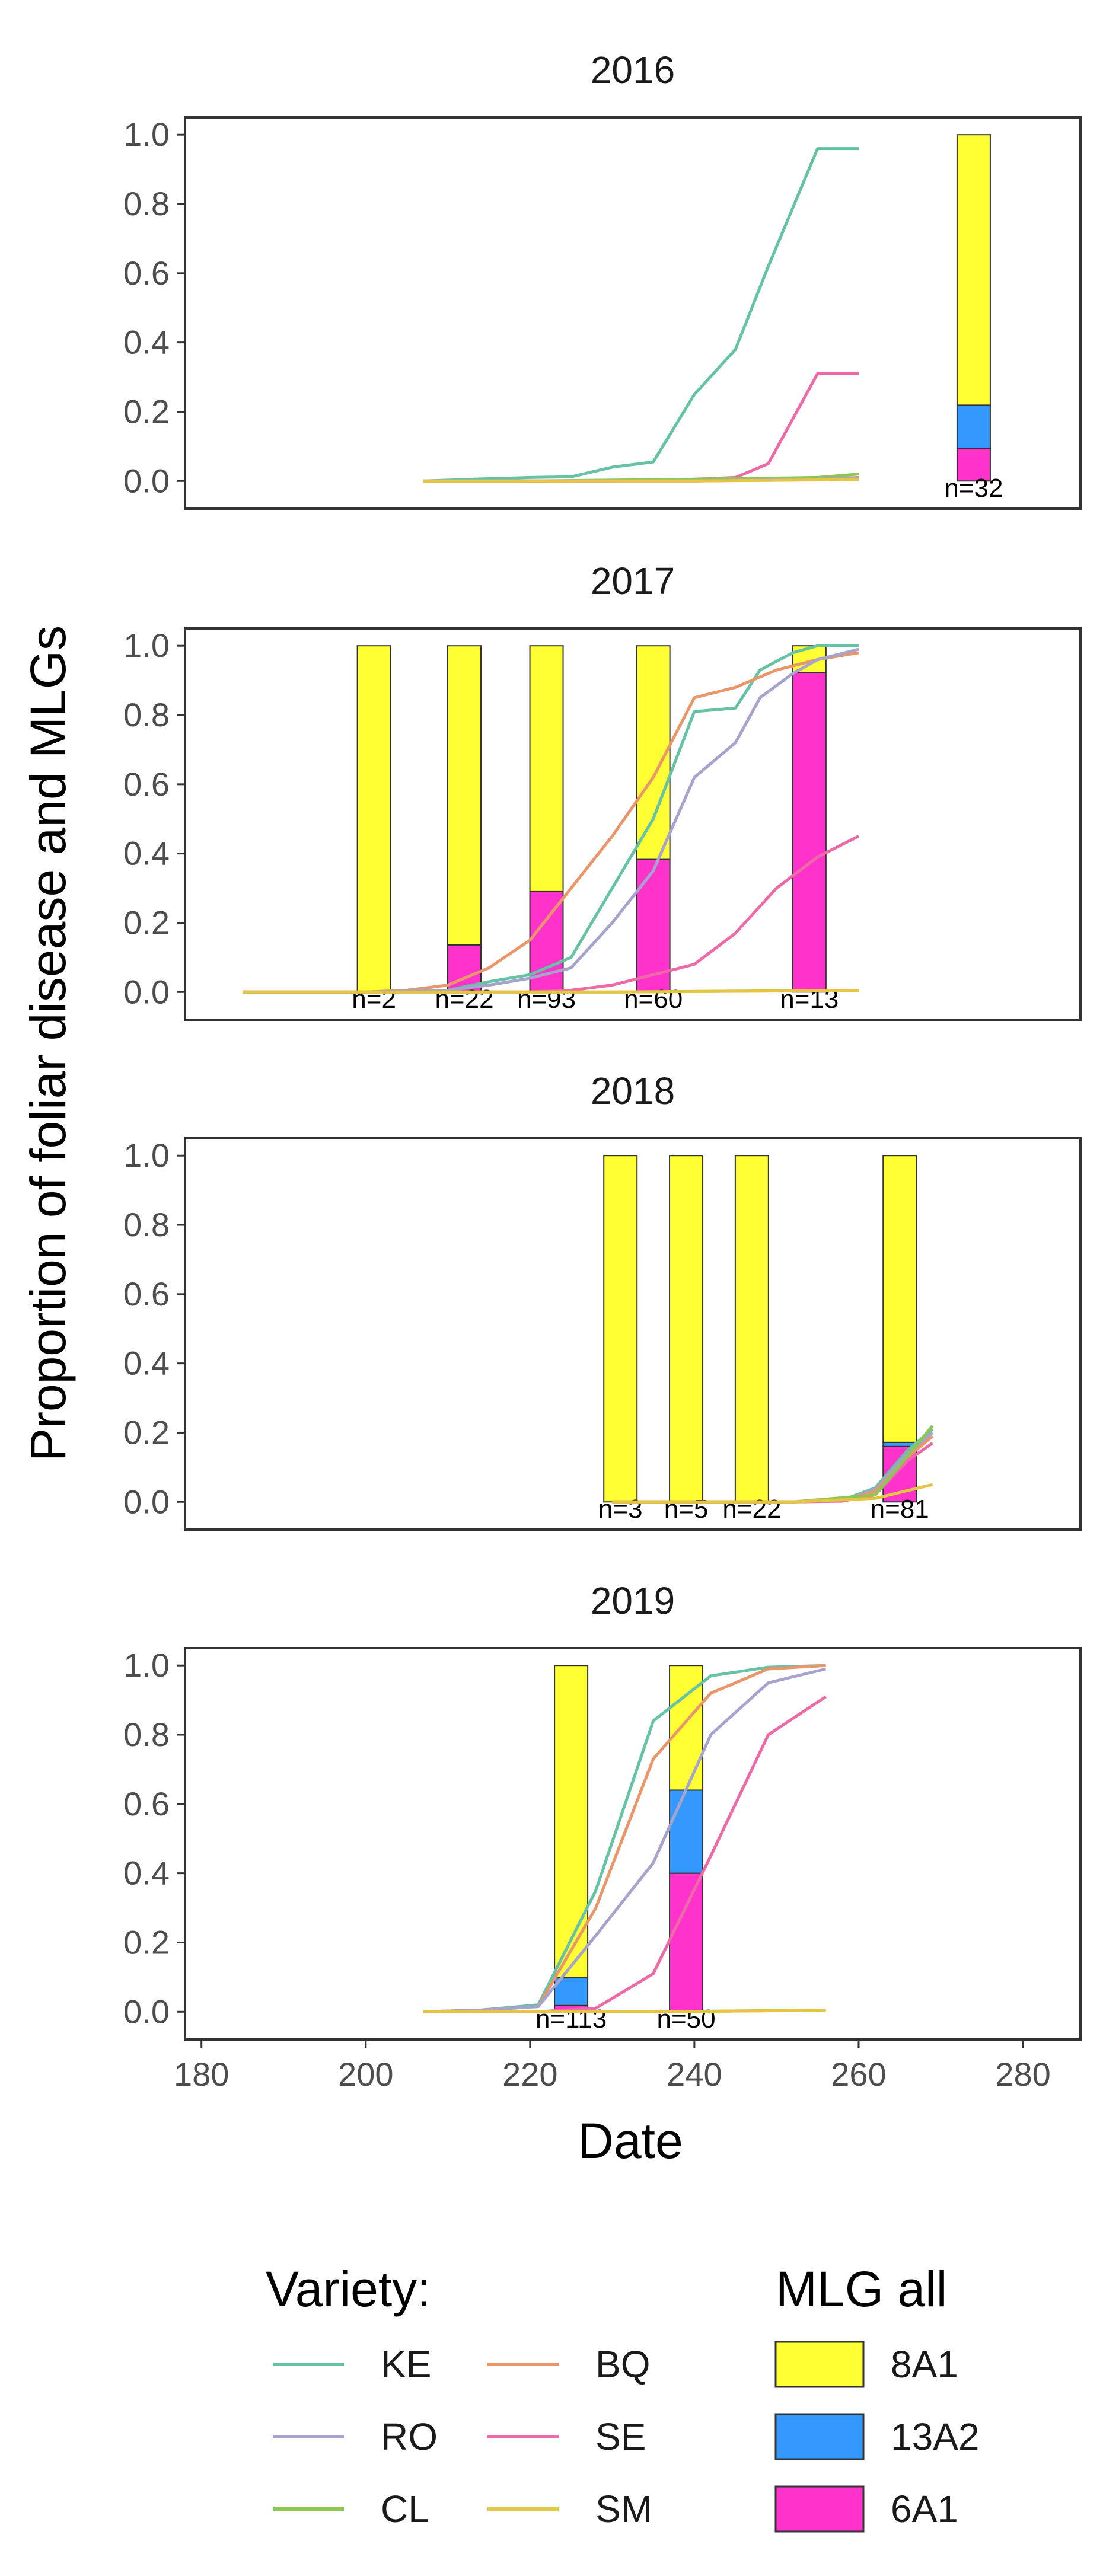 This screenshot has width=1103, height=2576. What do you see at coordinates (924, 2364) in the screenshot?
I see `legend-label-8A1: 8A1` at bounding box center [924, 2364].